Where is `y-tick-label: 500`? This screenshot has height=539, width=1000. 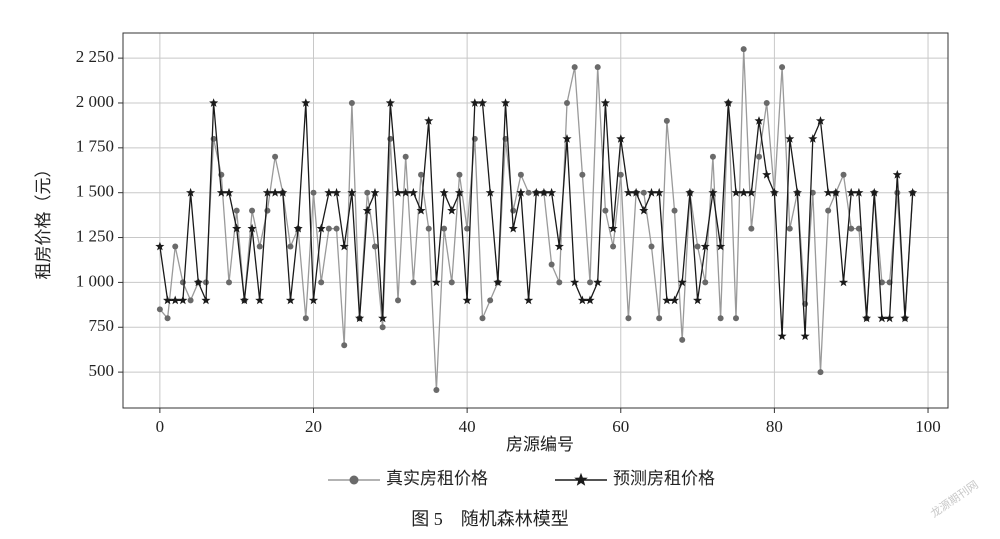
y-tick-label: 500 is located at coordinates (102, 370).